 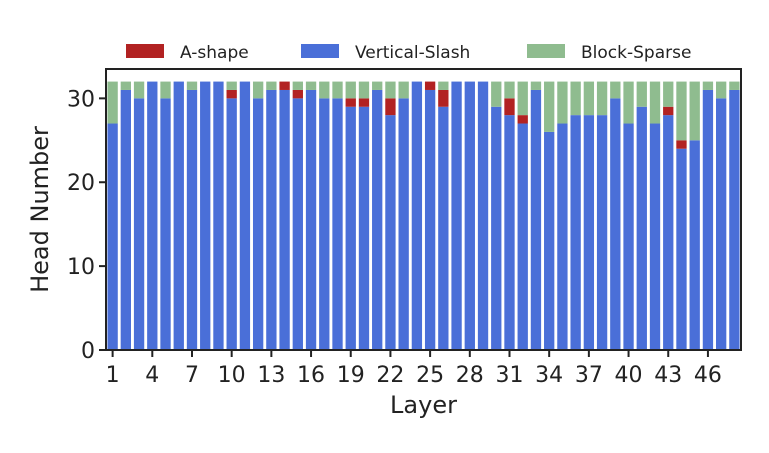 What do you see at coordinates (320, 51) in the screenshot?
I see `legend-swatch-vertical-slash` at bounding box center [320, 51].